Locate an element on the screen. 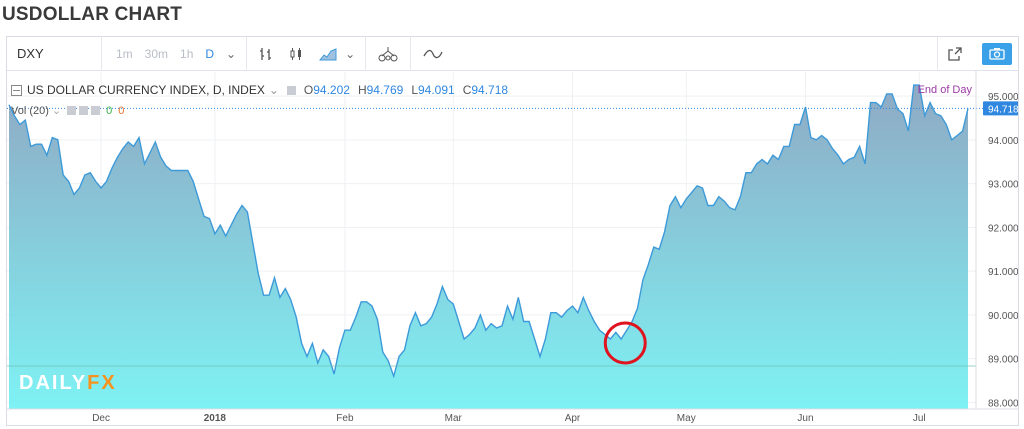  camera-icon is located at coordinates (997, 53).